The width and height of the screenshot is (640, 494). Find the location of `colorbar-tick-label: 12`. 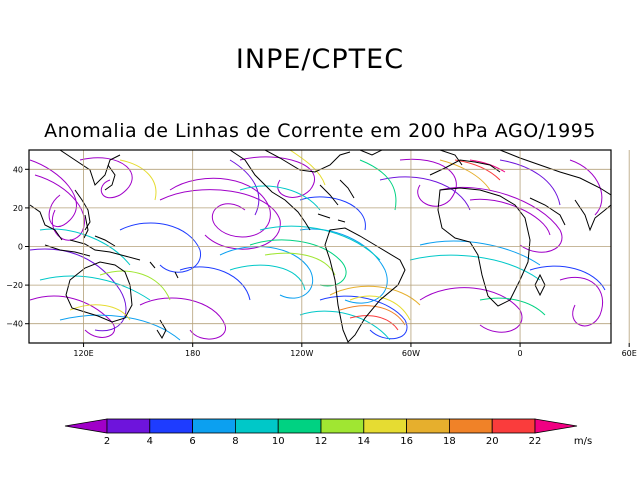

colorbar-tick-label: 12 is located at coordinates (321, 441).